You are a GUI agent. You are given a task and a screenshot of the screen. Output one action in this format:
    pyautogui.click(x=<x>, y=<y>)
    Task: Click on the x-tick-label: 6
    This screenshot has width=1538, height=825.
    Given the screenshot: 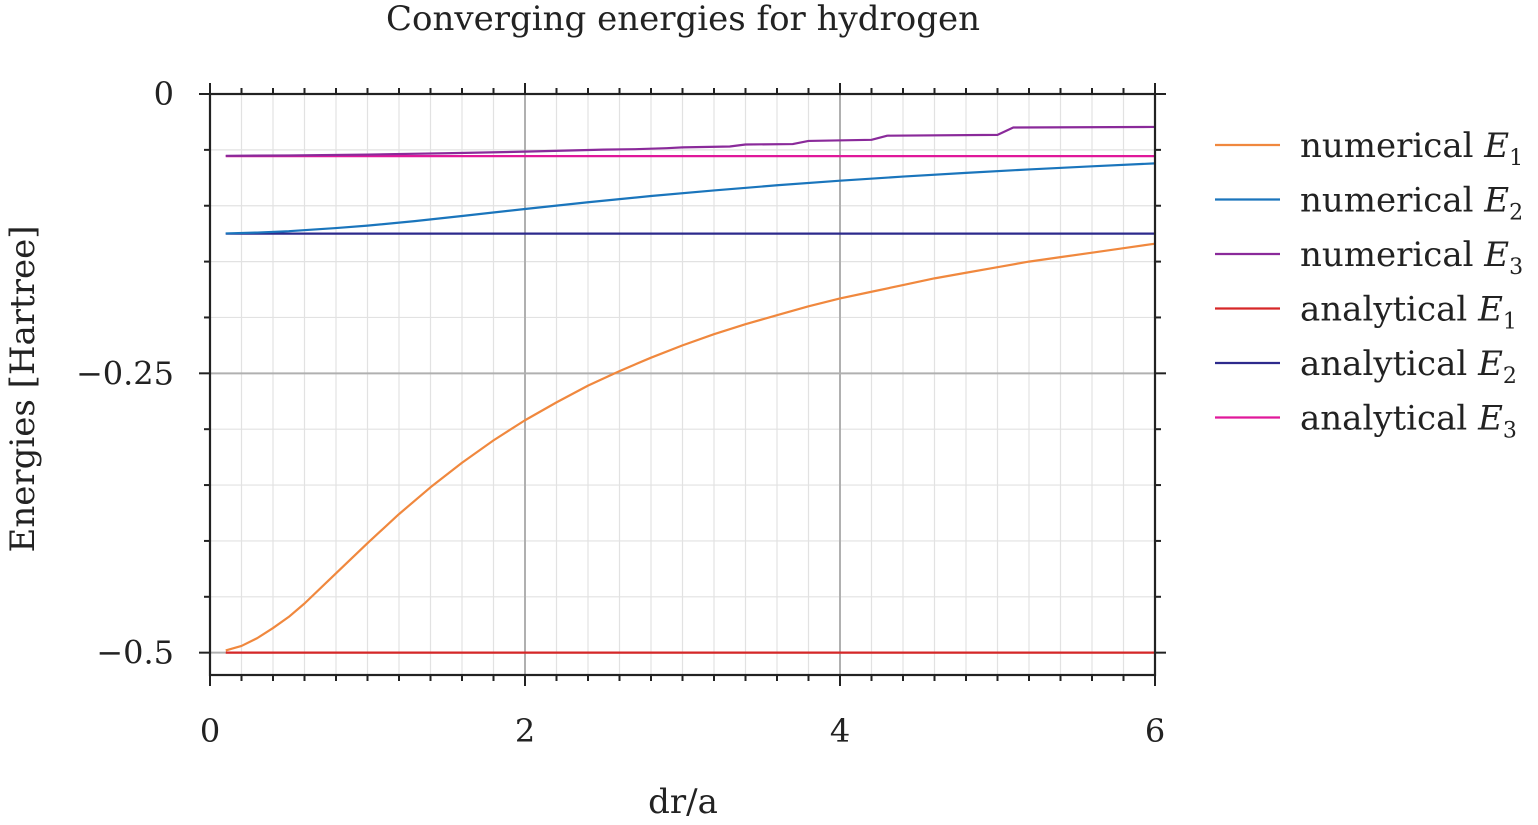 What is the action you would take?
    pyautogui.click(x=1155, y=731)
    